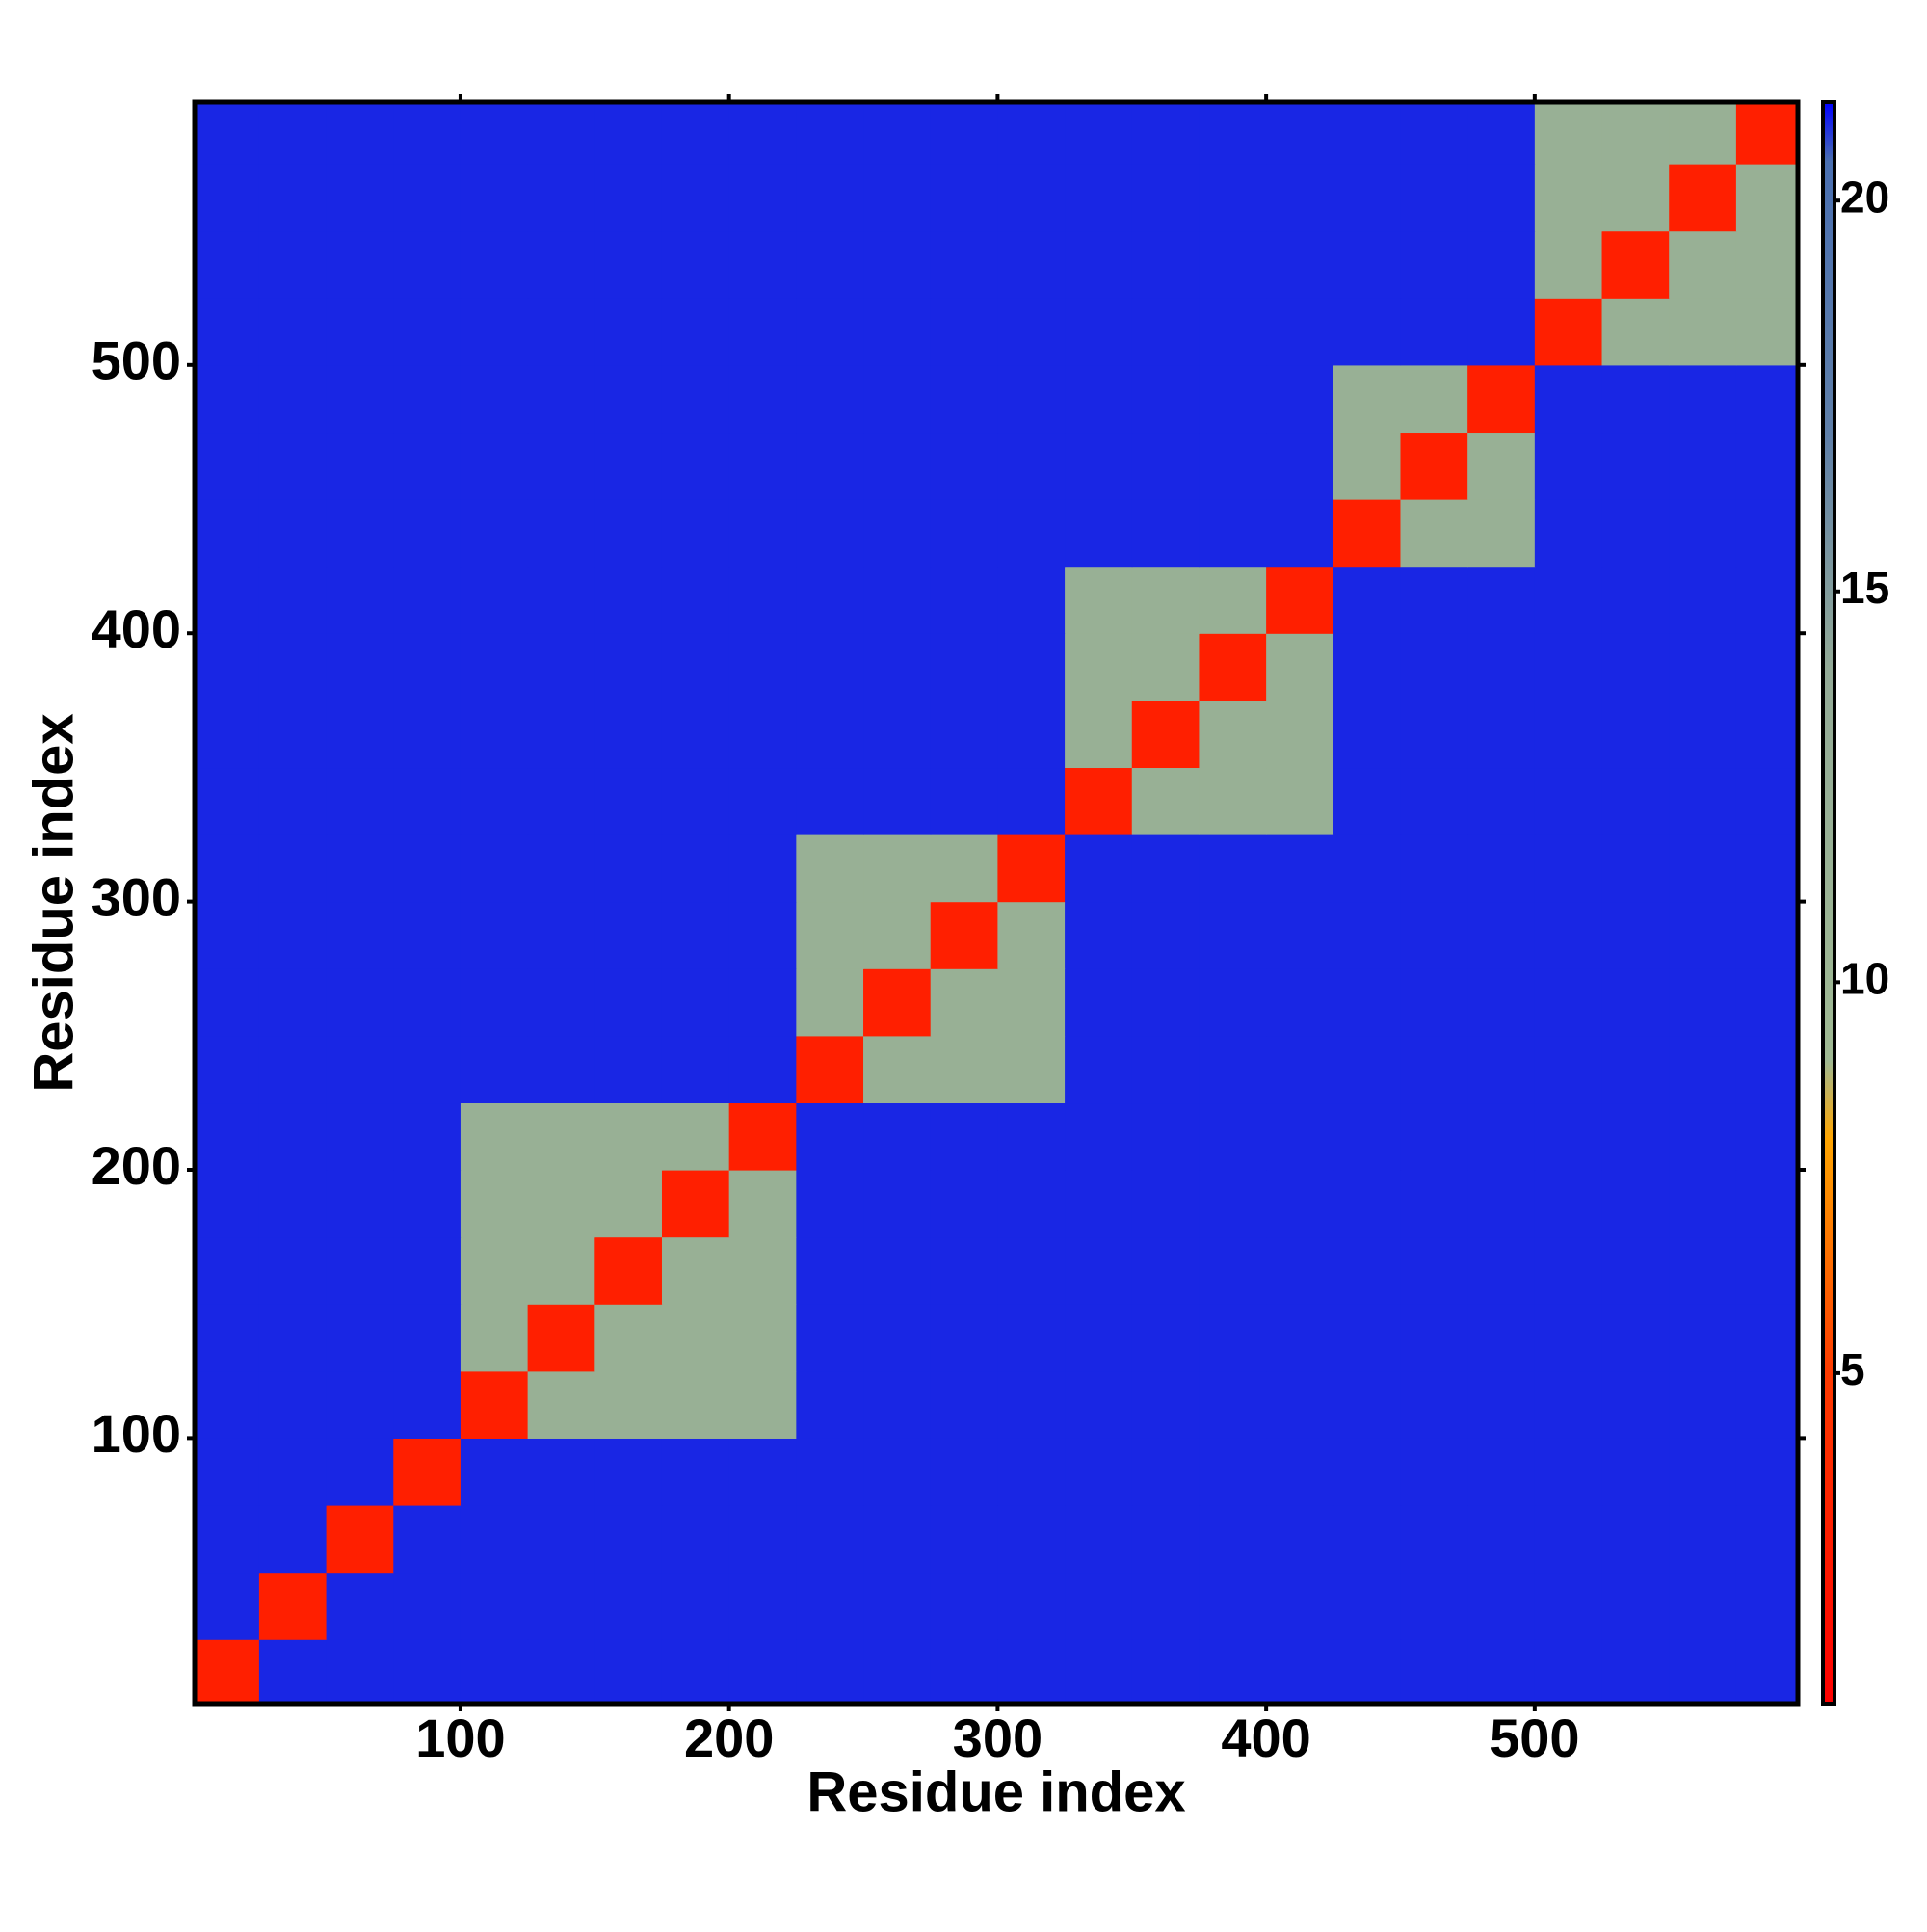 The height and width of the screenshot is (1932, 1927). Describe the element at coordinates (136, 361) in the screenshot. I see `y-tick-label: 500` at that location.